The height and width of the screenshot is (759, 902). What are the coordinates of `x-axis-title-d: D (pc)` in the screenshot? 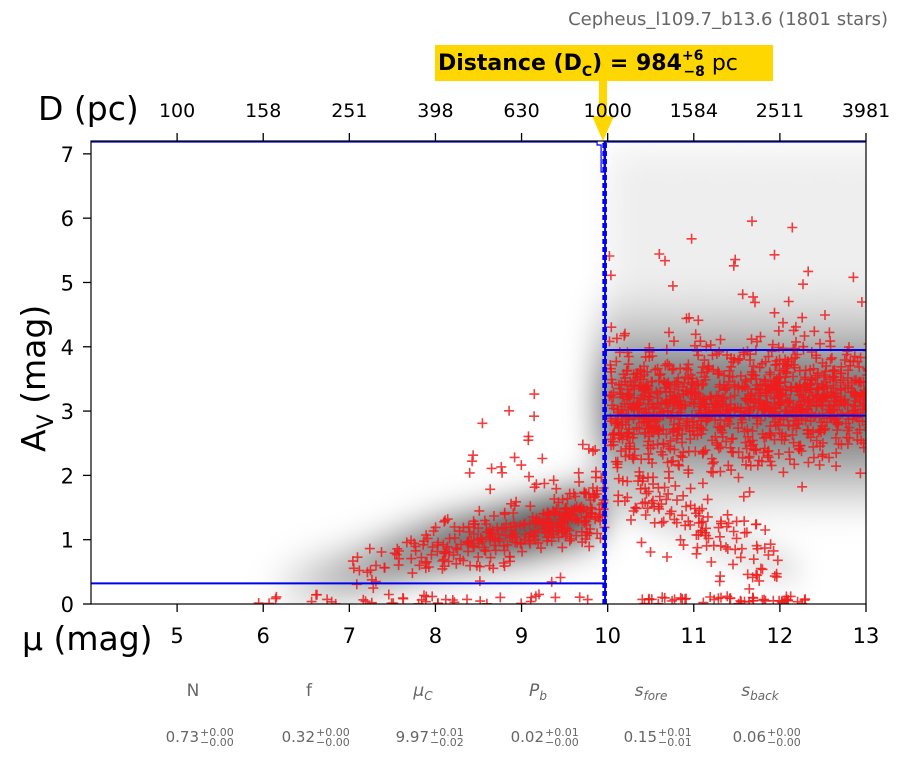 It's located at (88, 108).